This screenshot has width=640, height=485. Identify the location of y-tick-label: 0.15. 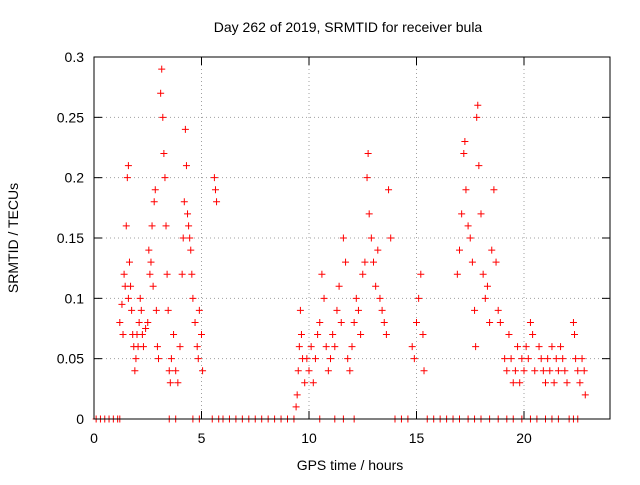
(70, 238).